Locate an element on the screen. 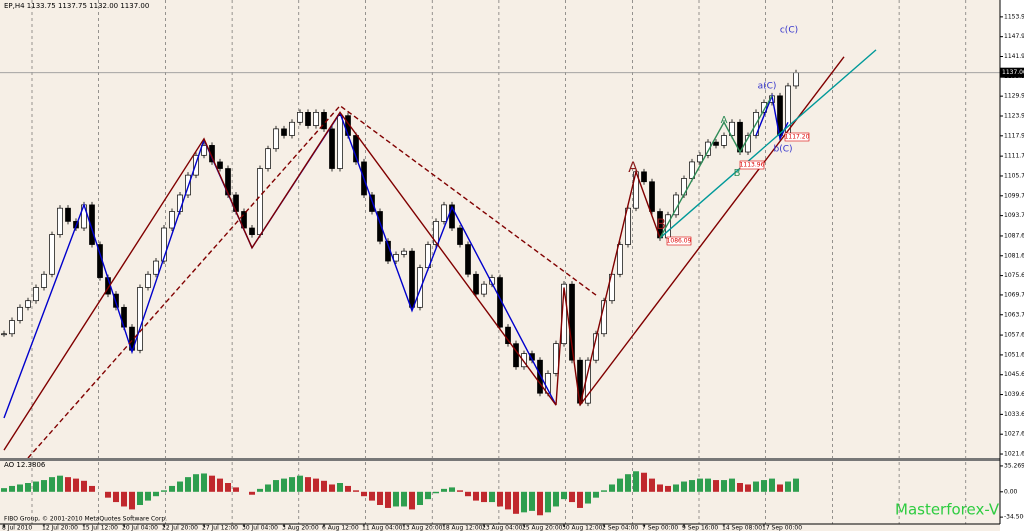 The image size is (1024, 531). price-tag is located at coordinates (797, 137).